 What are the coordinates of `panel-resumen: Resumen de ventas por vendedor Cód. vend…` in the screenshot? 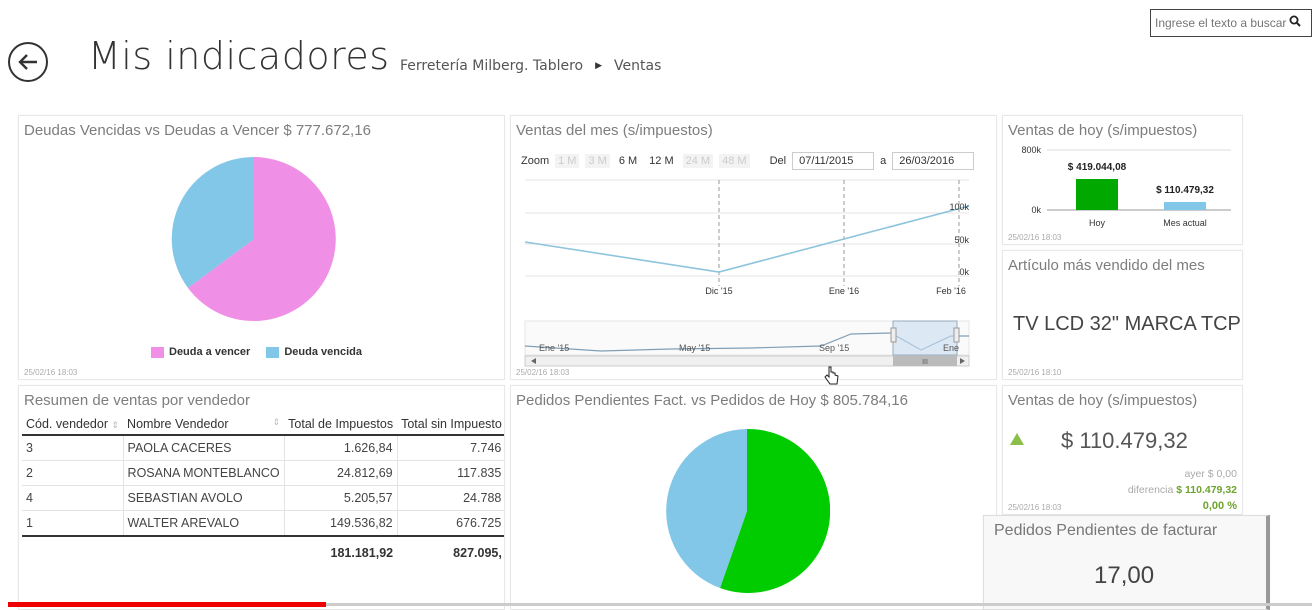 It's located at (261, 497).